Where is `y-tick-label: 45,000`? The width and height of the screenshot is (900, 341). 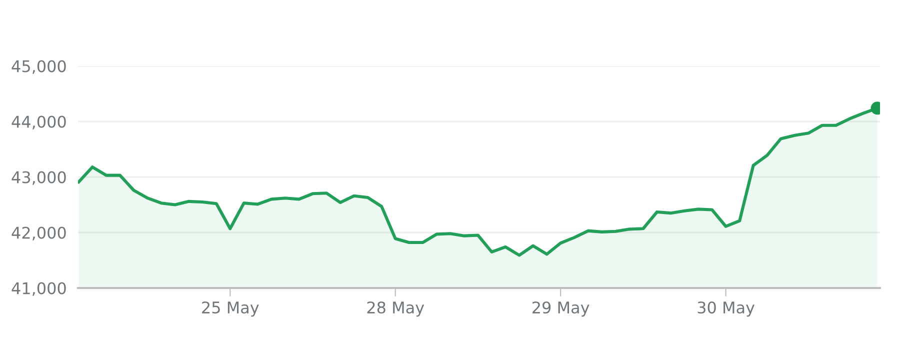 y-tick-label: 45,000 is located at coordinates (39, 67).